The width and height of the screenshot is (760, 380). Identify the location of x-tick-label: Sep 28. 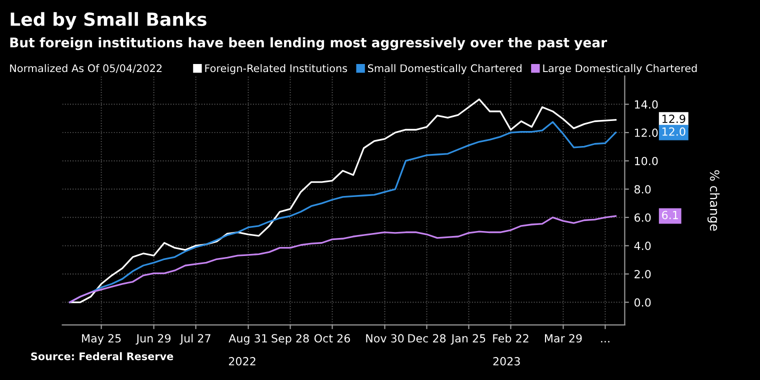
(290, 339).